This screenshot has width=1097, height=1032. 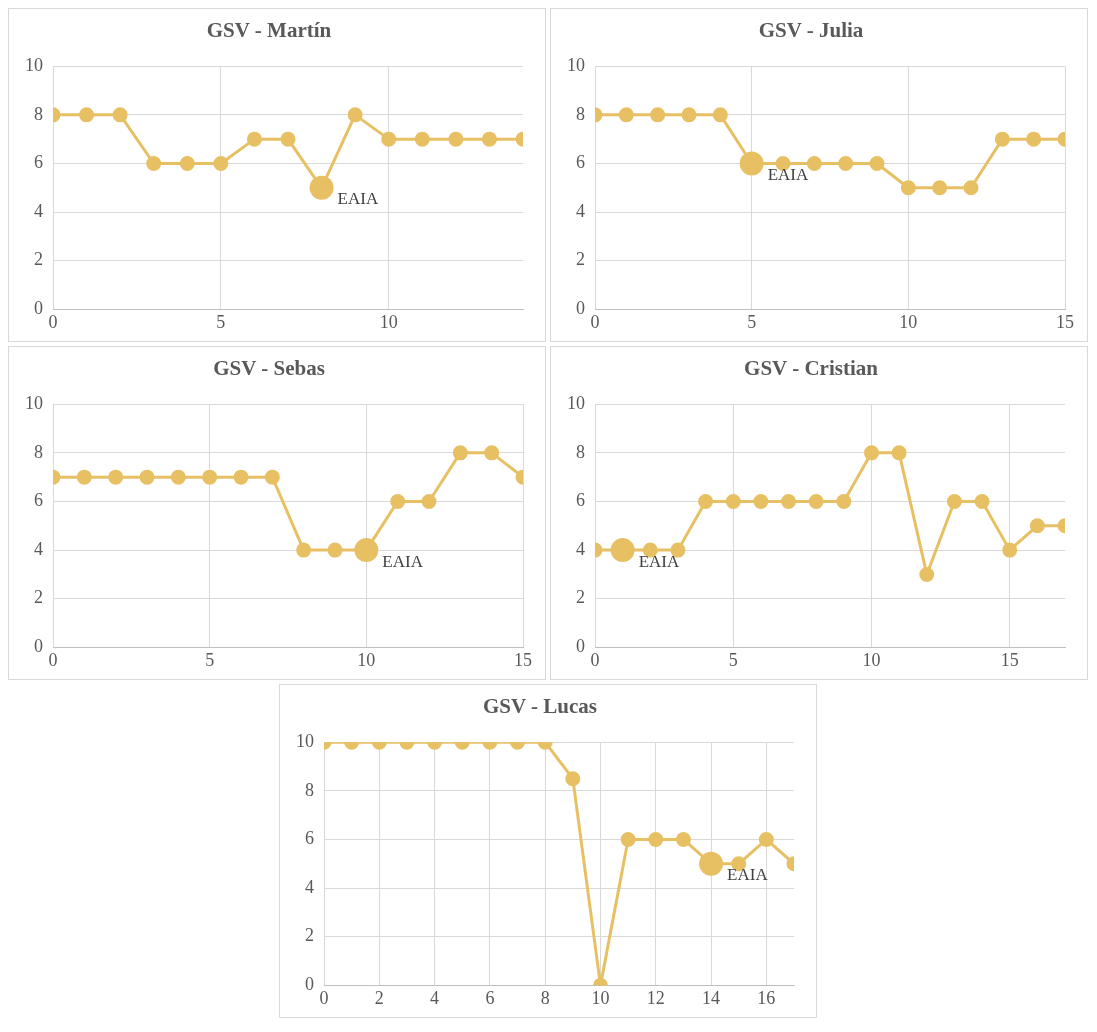 I want to click on x-tick-label: 6, so click(x=490, y=997).